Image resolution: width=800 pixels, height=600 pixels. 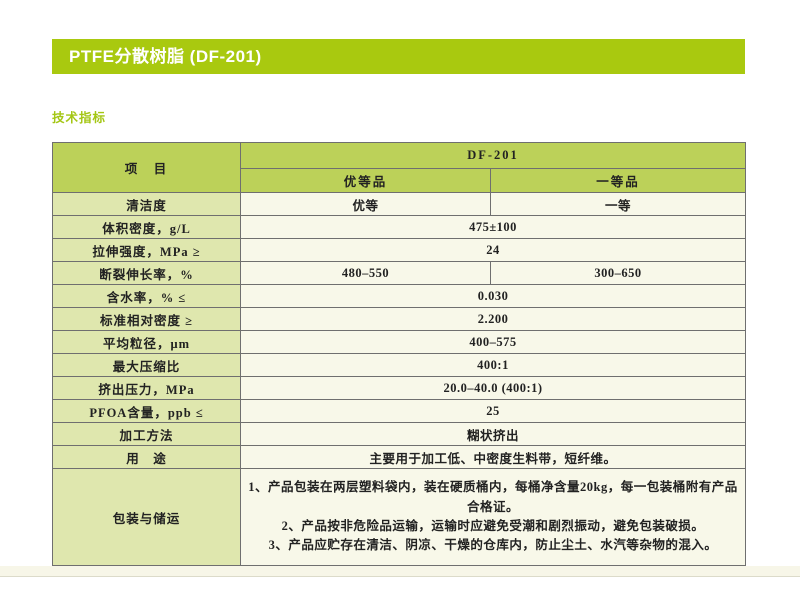 I want to click on table-row-extrusion-pressure: 挤出压力，MPa 20.0–40.0 (400:1), so click(x=399, y=388).